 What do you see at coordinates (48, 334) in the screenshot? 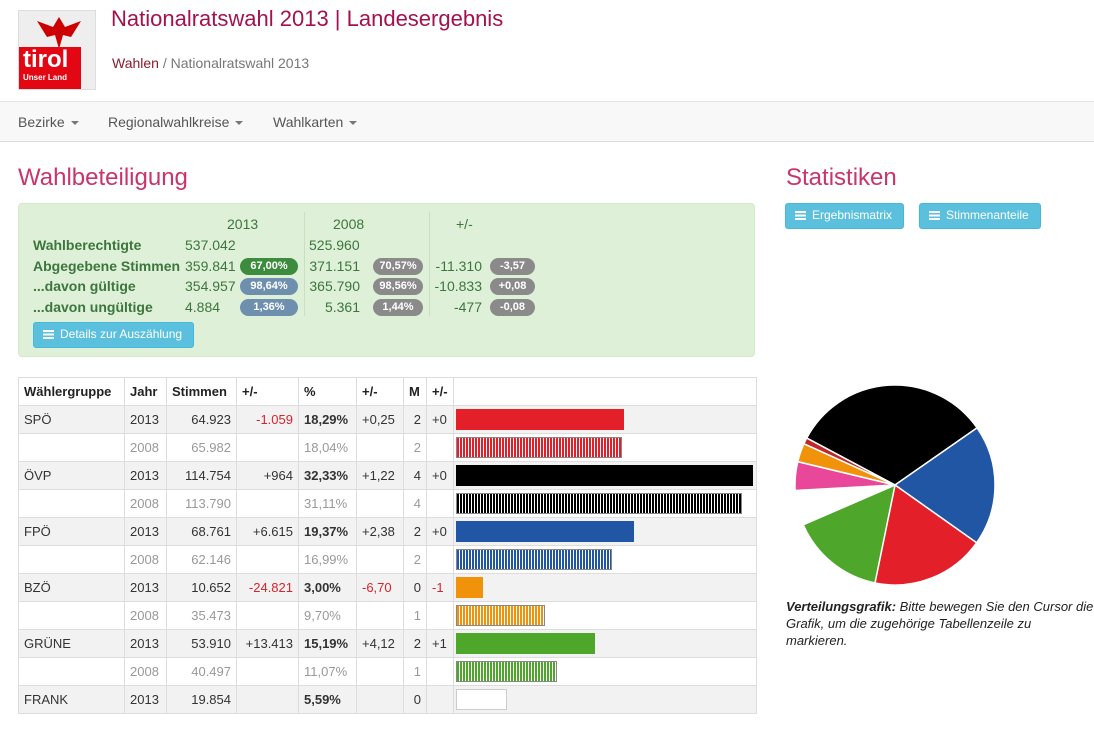
I see `icon` at bounding box center [48, 334].